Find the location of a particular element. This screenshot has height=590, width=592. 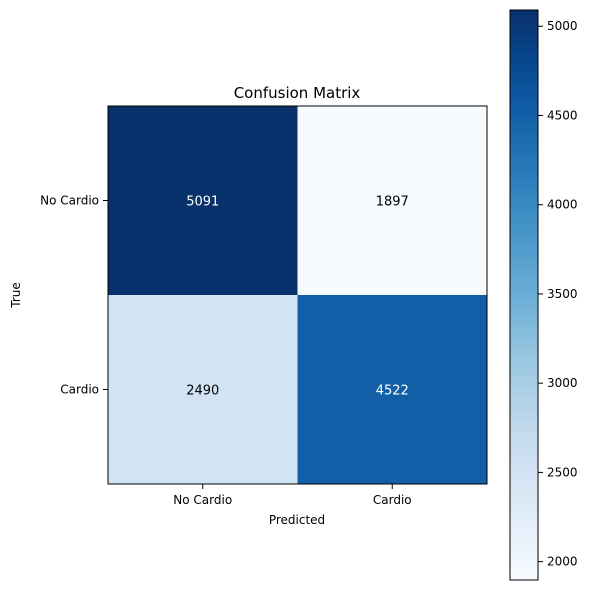

colorbar-tick-label: 4000 is located at coordinates (562, 205).